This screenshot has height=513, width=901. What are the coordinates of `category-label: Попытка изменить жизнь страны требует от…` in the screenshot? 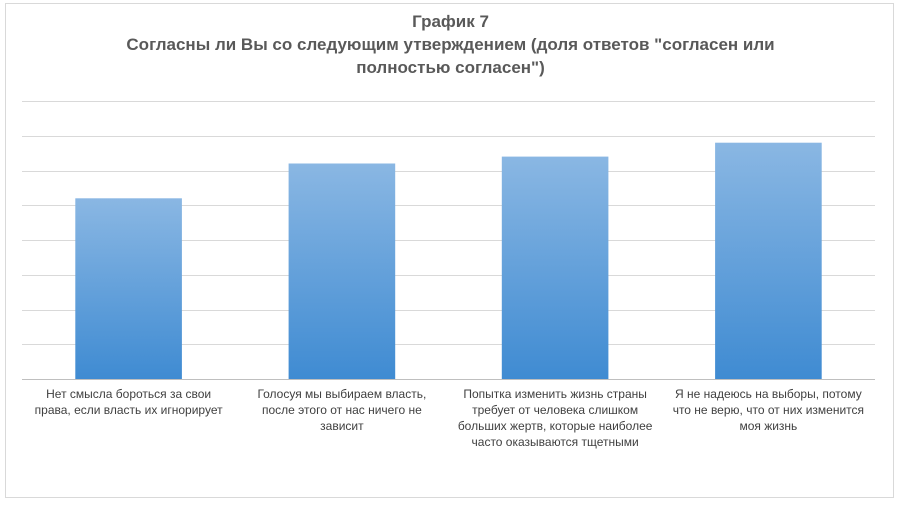 It's located at (555, 418).